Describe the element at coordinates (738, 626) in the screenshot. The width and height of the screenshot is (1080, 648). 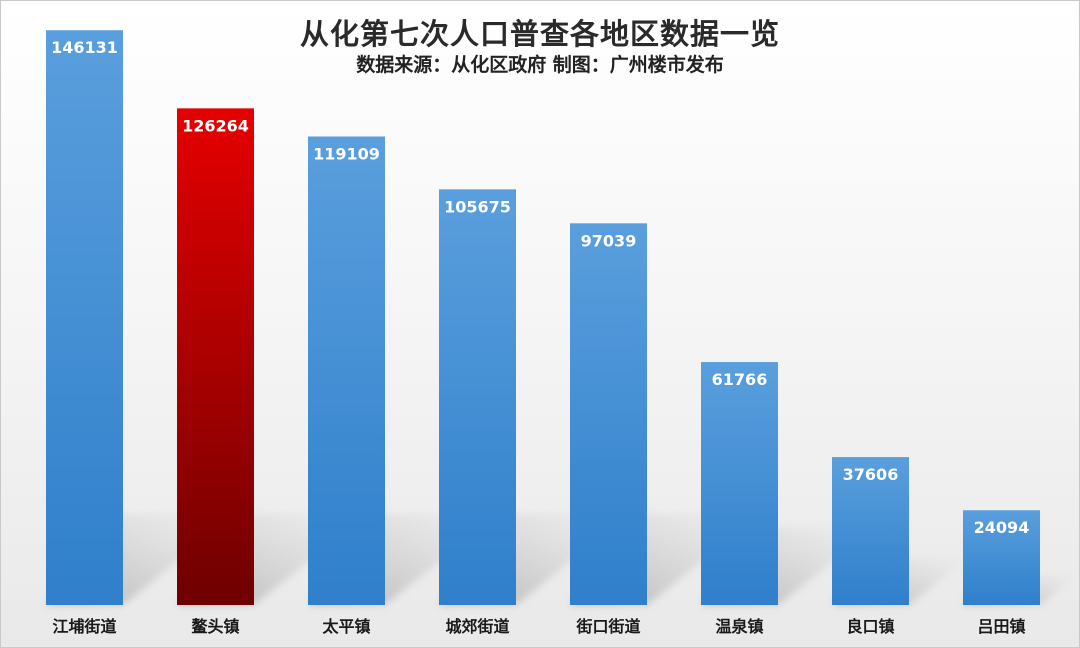
I see `category-label: 温泉镇` at that location.